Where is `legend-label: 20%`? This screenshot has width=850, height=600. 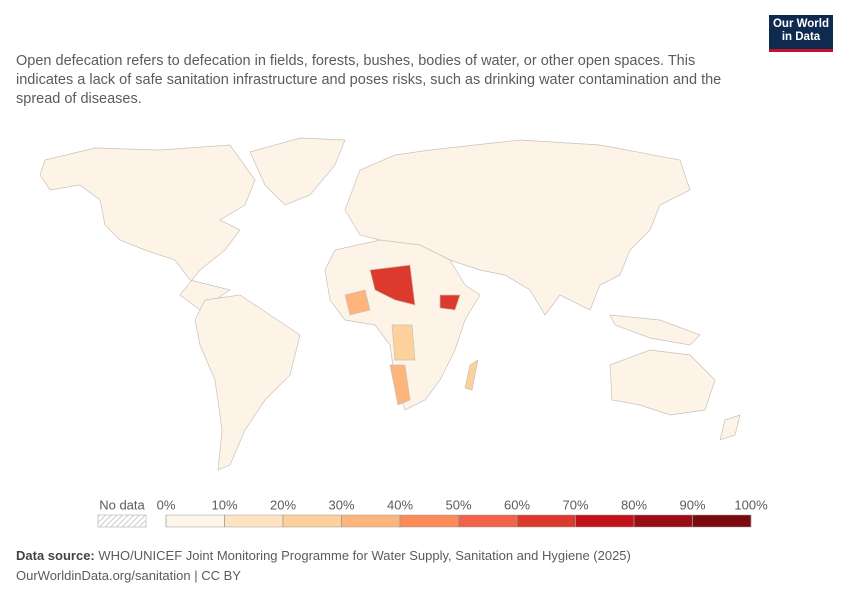
legend-label: 20% is located at coordinates (283, 504).